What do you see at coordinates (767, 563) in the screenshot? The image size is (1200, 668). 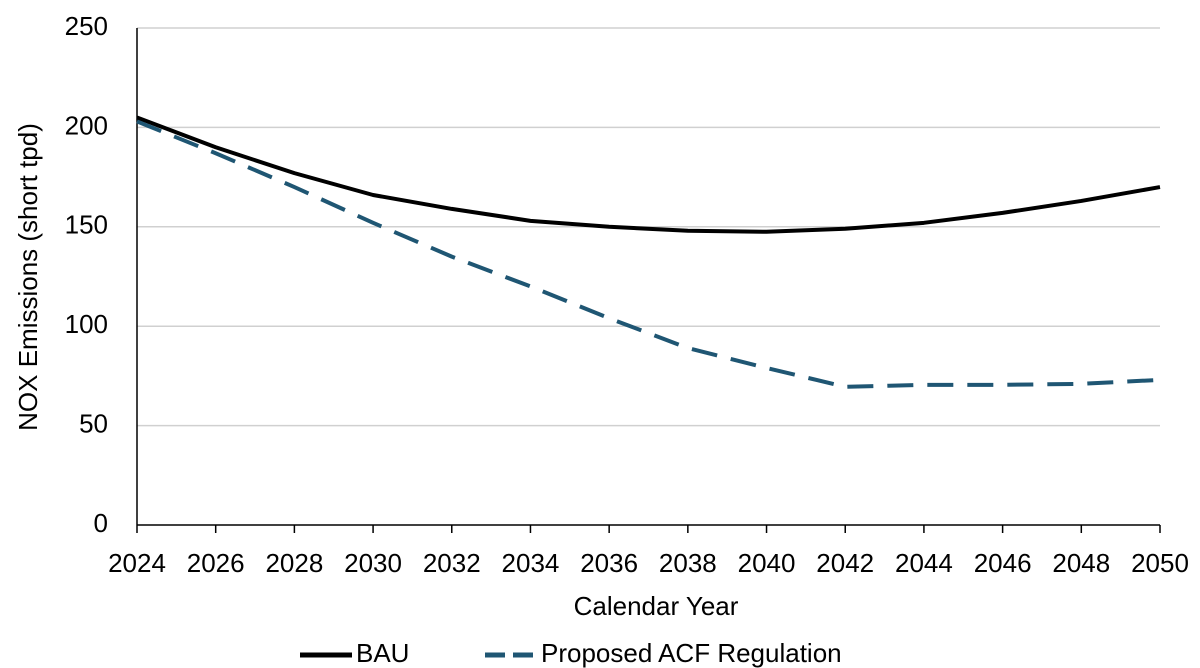 I see `x-tick-label: 2040` at bounding box center [767, 563].